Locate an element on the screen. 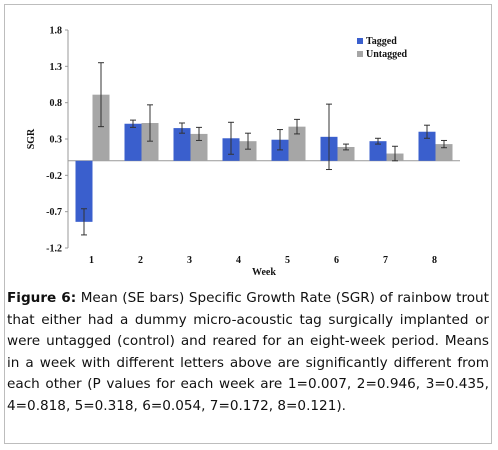 Image resolution: width=498 pixels, height=450 pixels. legend-swatch-untagged is located at coordinates (360, 54).